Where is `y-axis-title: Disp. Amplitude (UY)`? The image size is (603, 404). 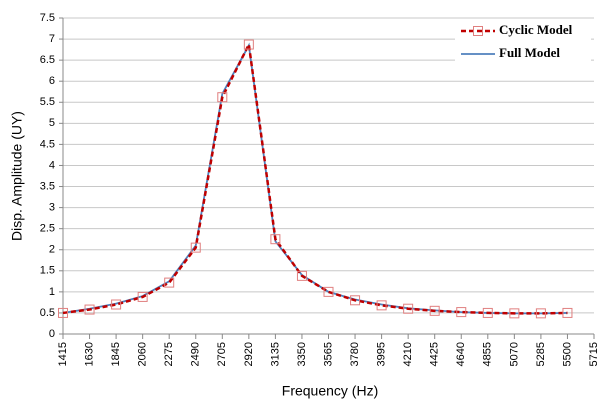
y-axis-title: Disp. Amplitude (UY) is located at coordinates (17, 176).